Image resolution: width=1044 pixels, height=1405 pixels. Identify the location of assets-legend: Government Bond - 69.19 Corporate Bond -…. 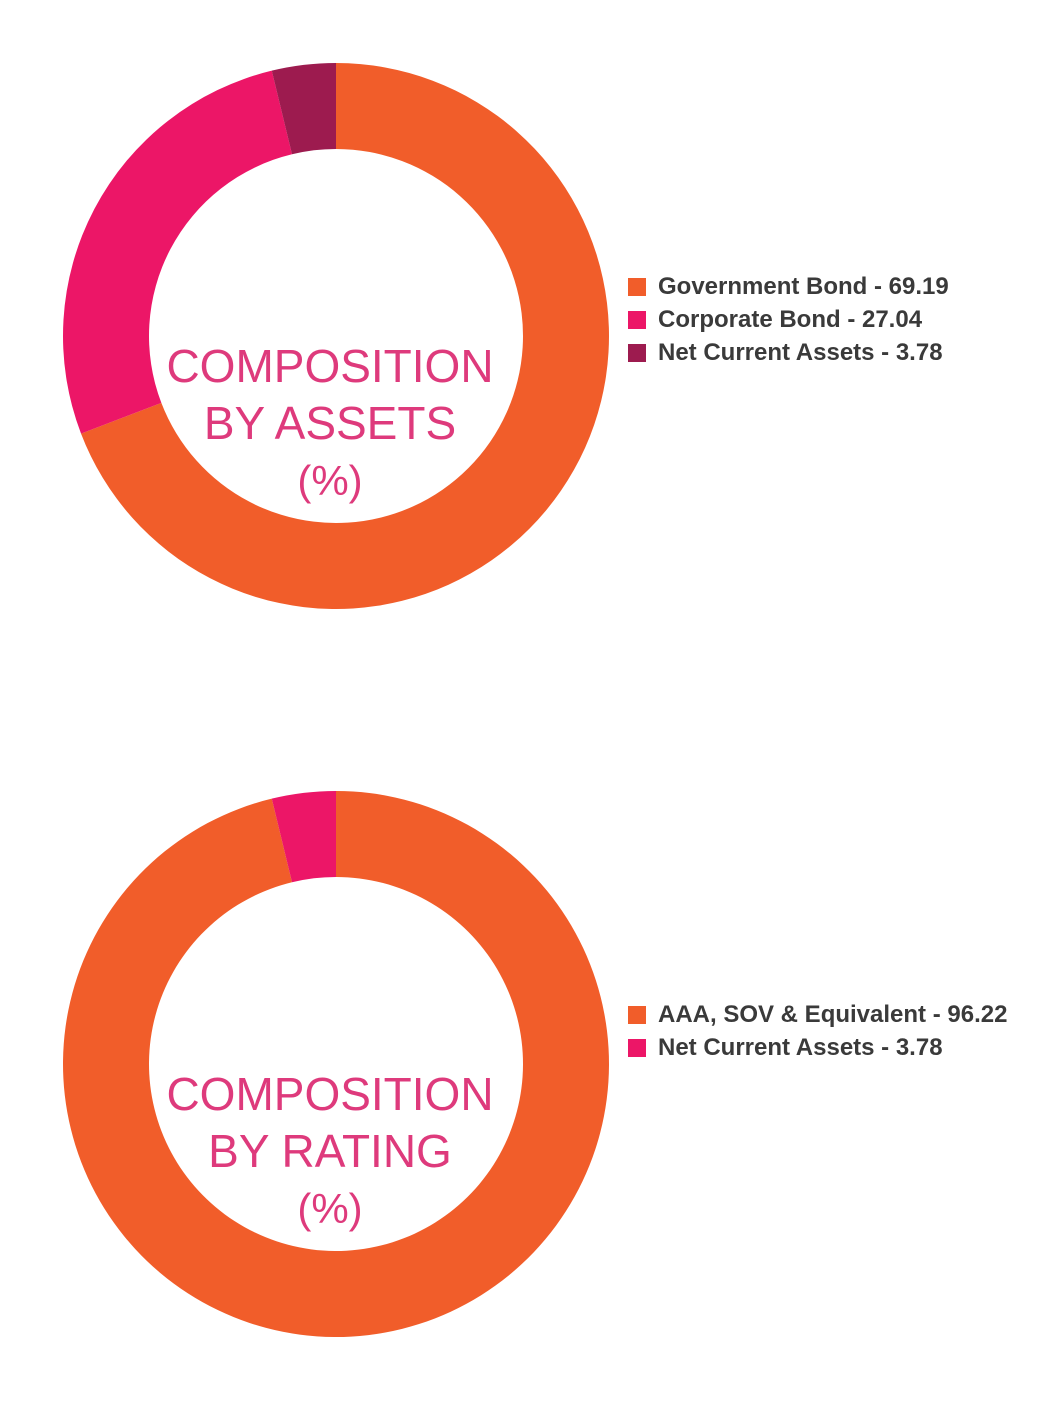
(818, 319).